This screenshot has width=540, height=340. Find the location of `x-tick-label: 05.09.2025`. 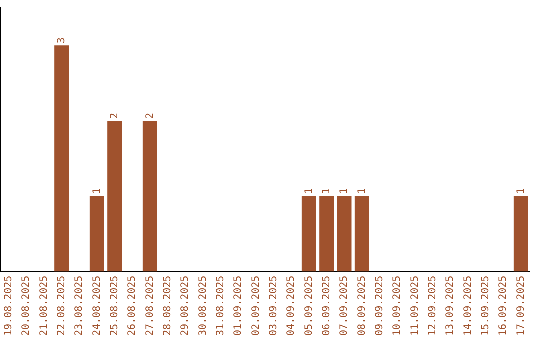

x-tick-label: 05.09.2025 is located at coordinates (309, 306).